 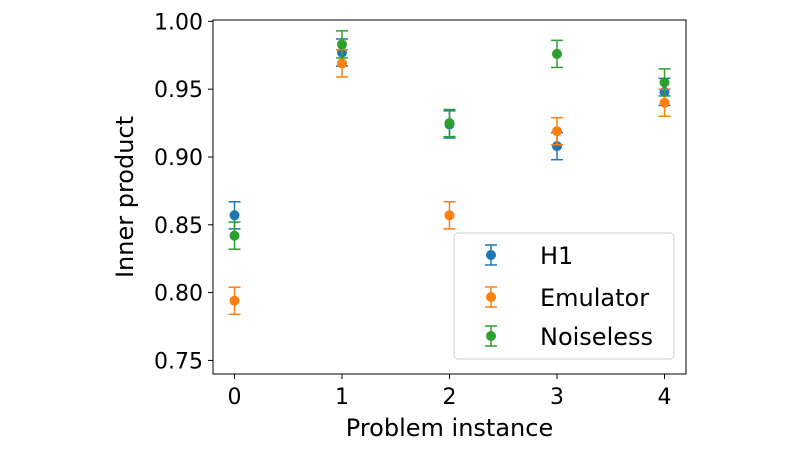 I want to click on legend-marker-h1, so click(x=491, y=255).